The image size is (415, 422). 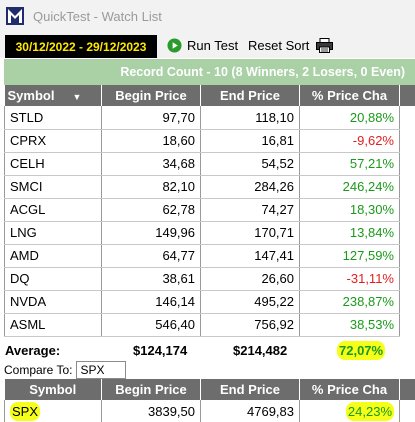 What do you see at coordinates (151, 302) in the screenshot?
I see `cell-begin-price: 146,14` at bounding box center [151, 302].